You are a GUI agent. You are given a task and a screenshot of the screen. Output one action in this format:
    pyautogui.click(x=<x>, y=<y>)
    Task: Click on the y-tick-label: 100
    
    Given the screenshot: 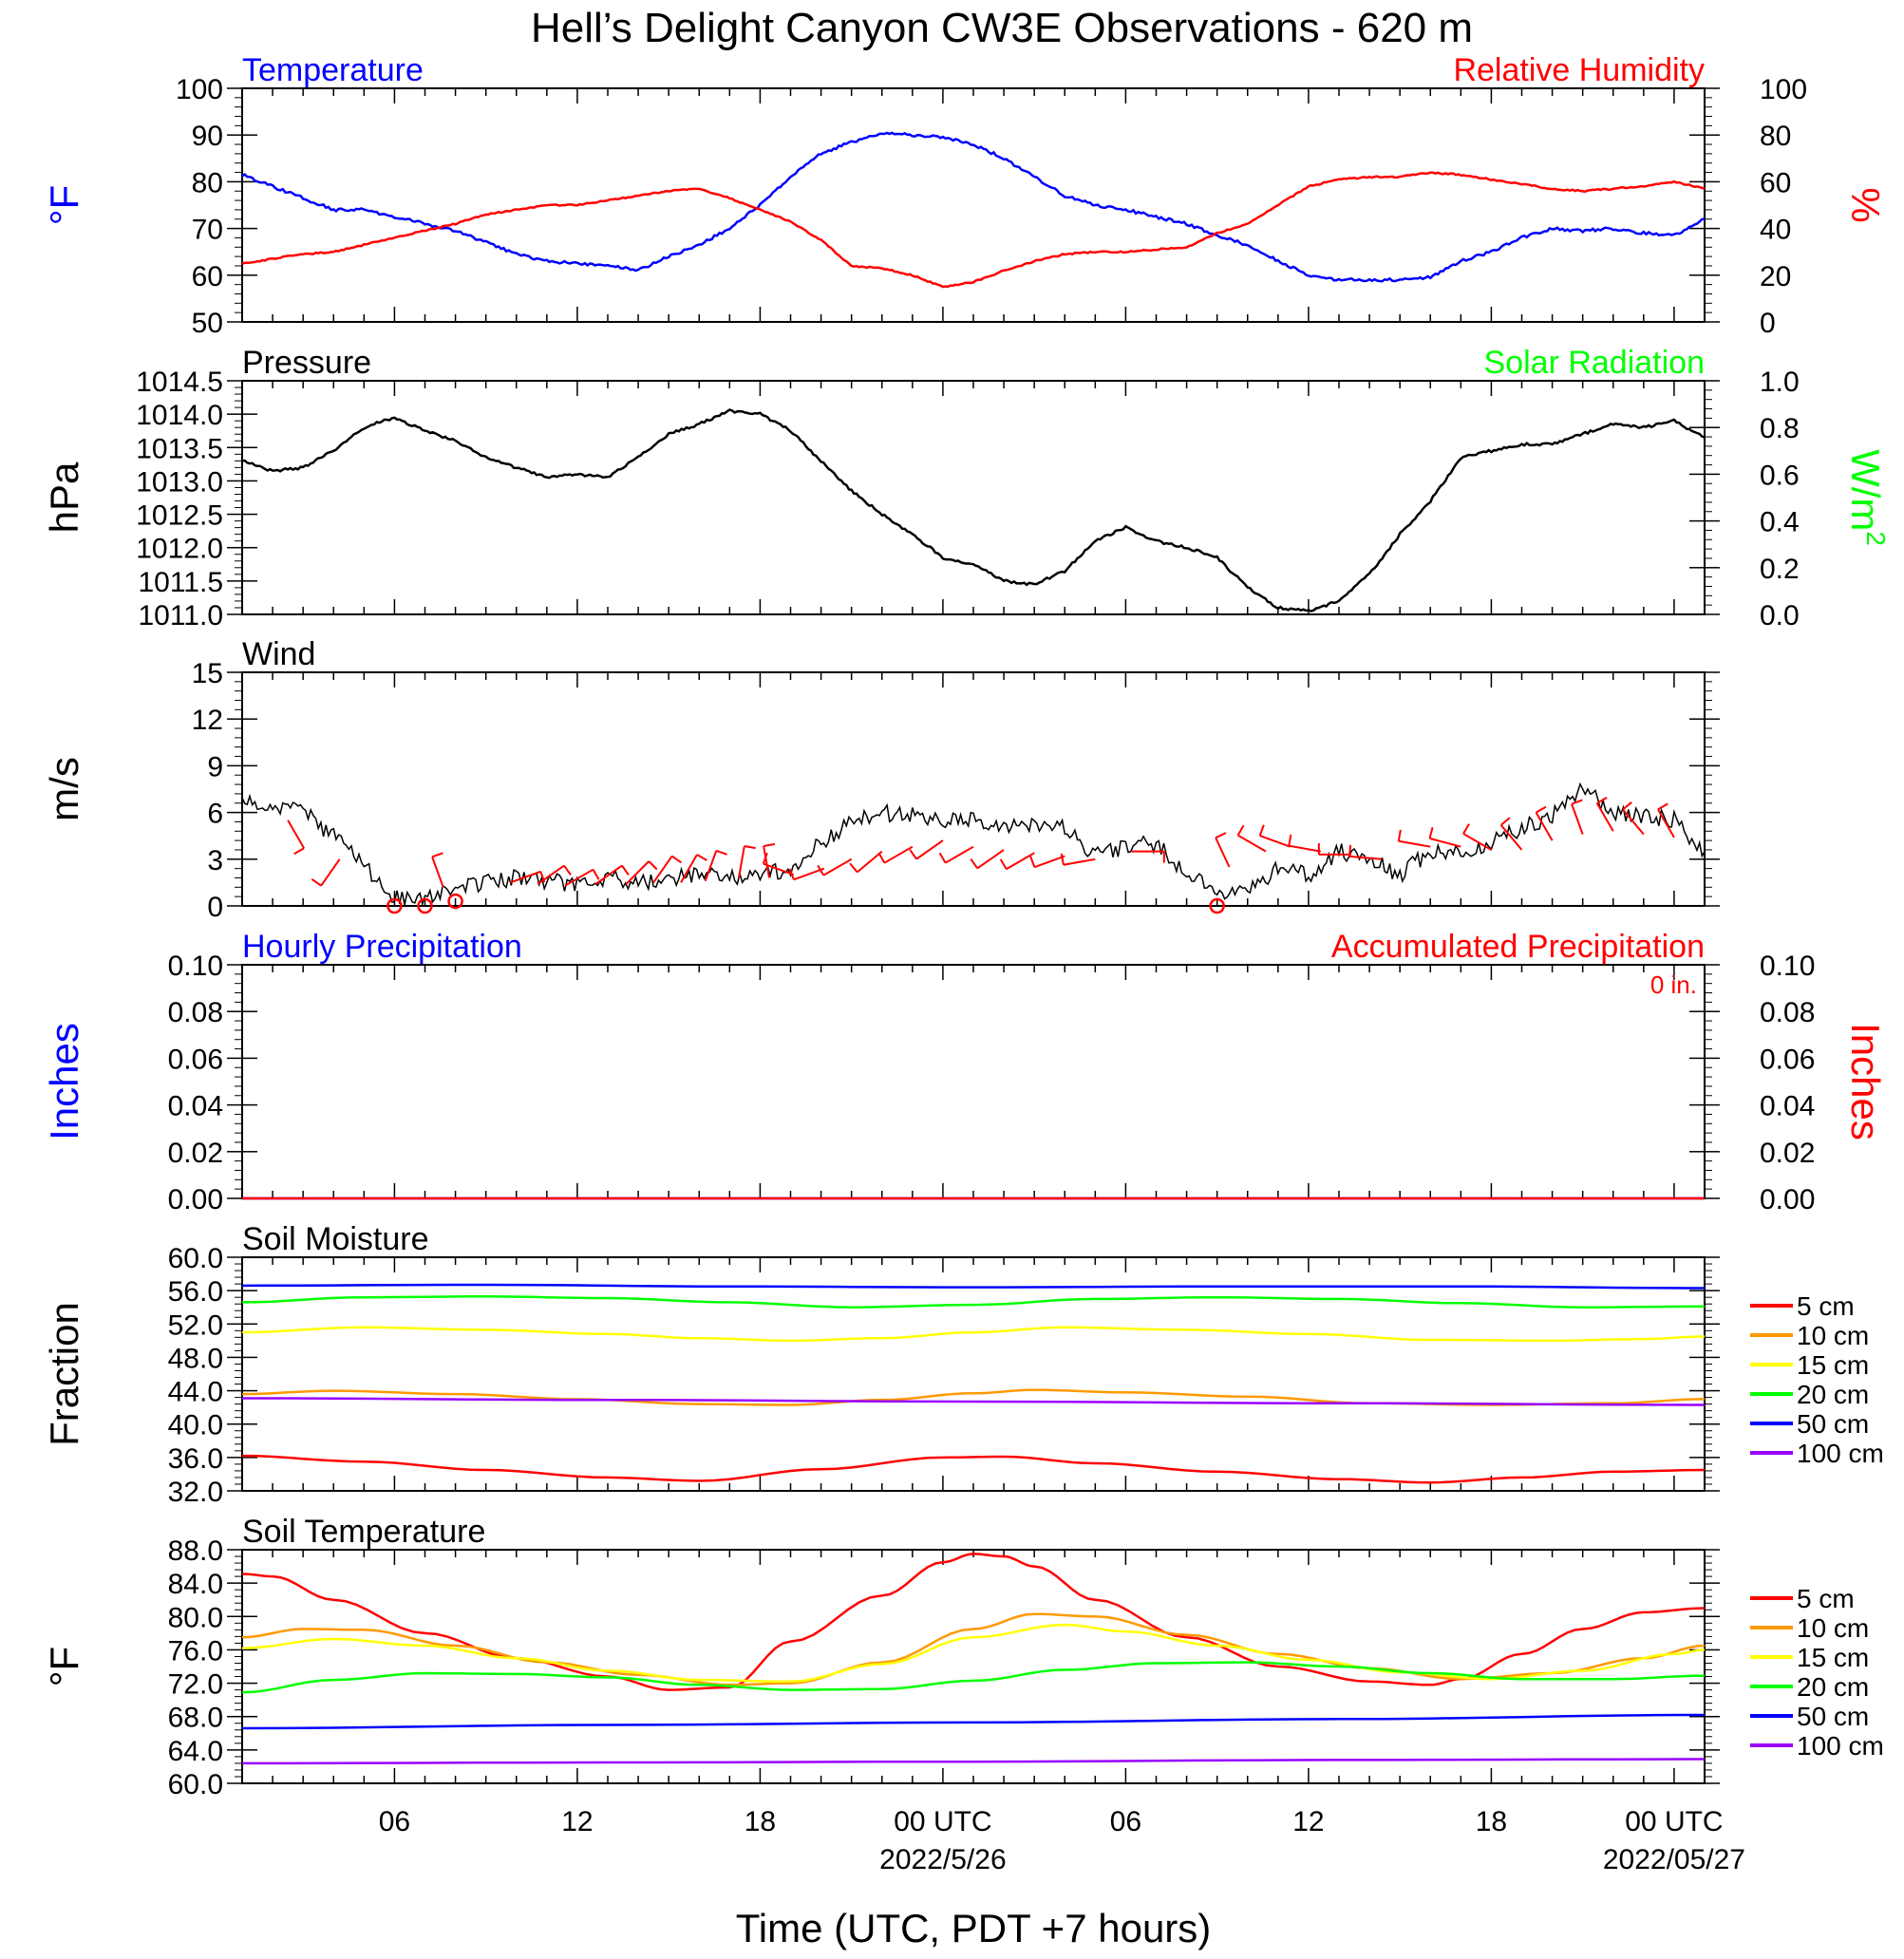 What is the action you would take?
    pyautogui.click(x=200, y=89)
    